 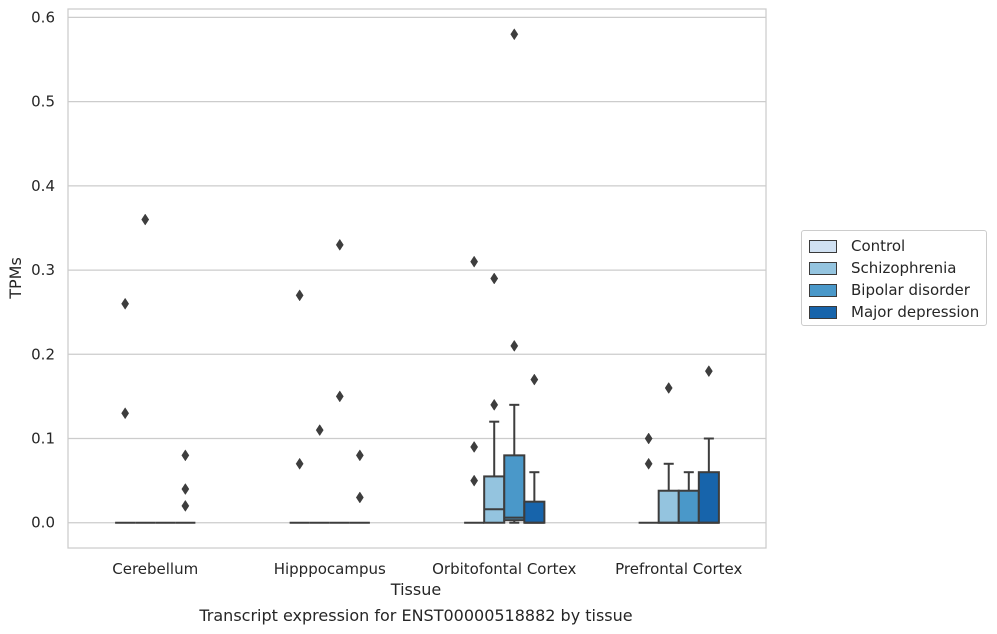 I want to click on legend-item-schizophrenia: Schizophrenia, so click(x=882, y=268).